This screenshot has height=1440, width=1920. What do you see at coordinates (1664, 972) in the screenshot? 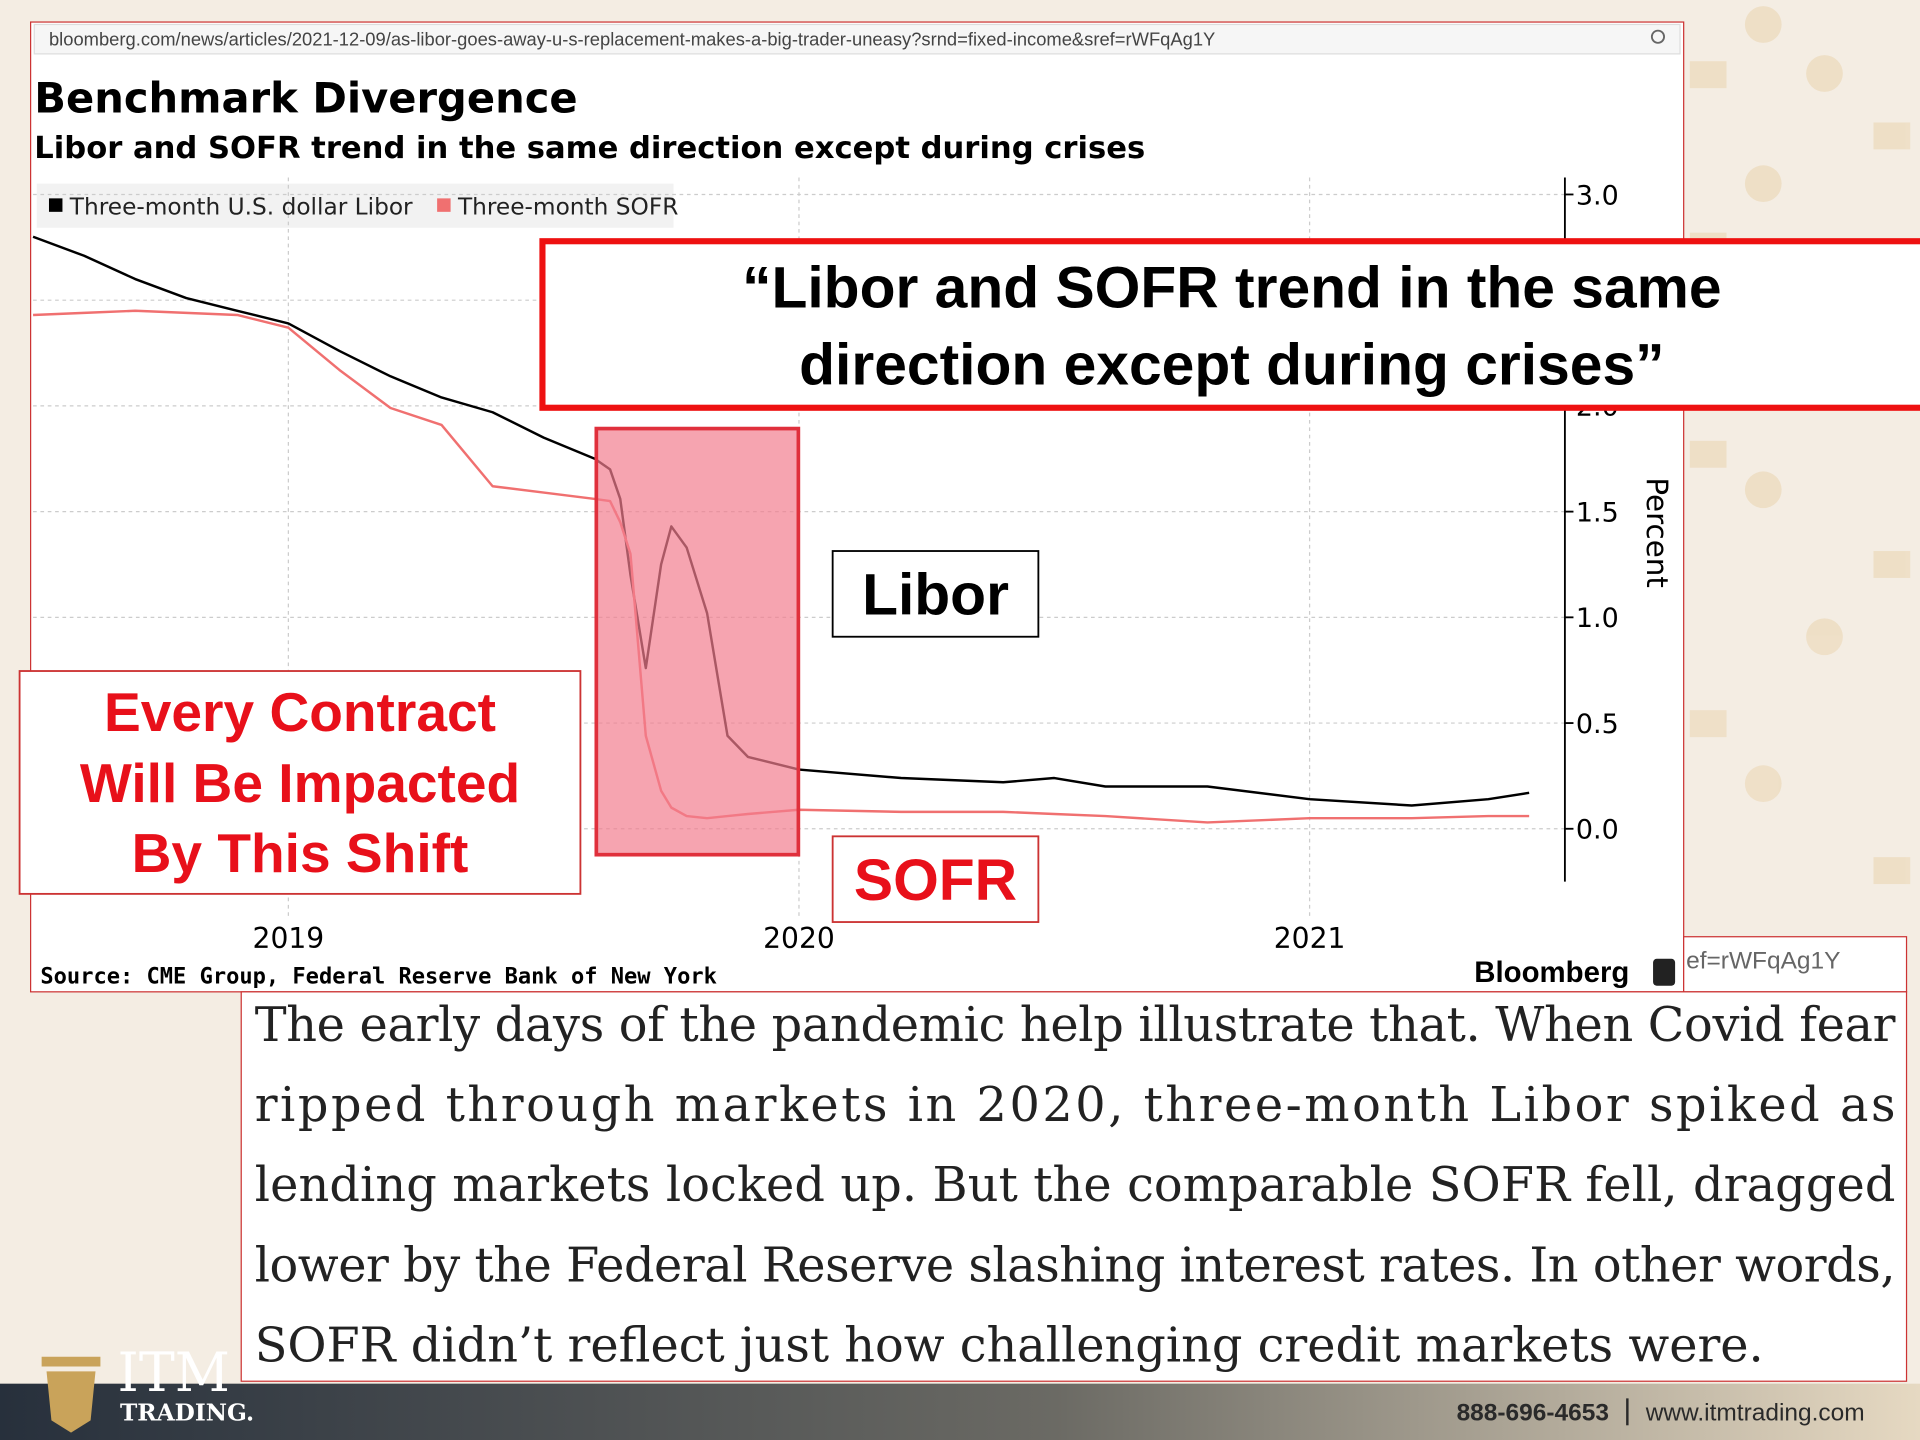
I see `brand-icon` at bounding box center [1664, 972].